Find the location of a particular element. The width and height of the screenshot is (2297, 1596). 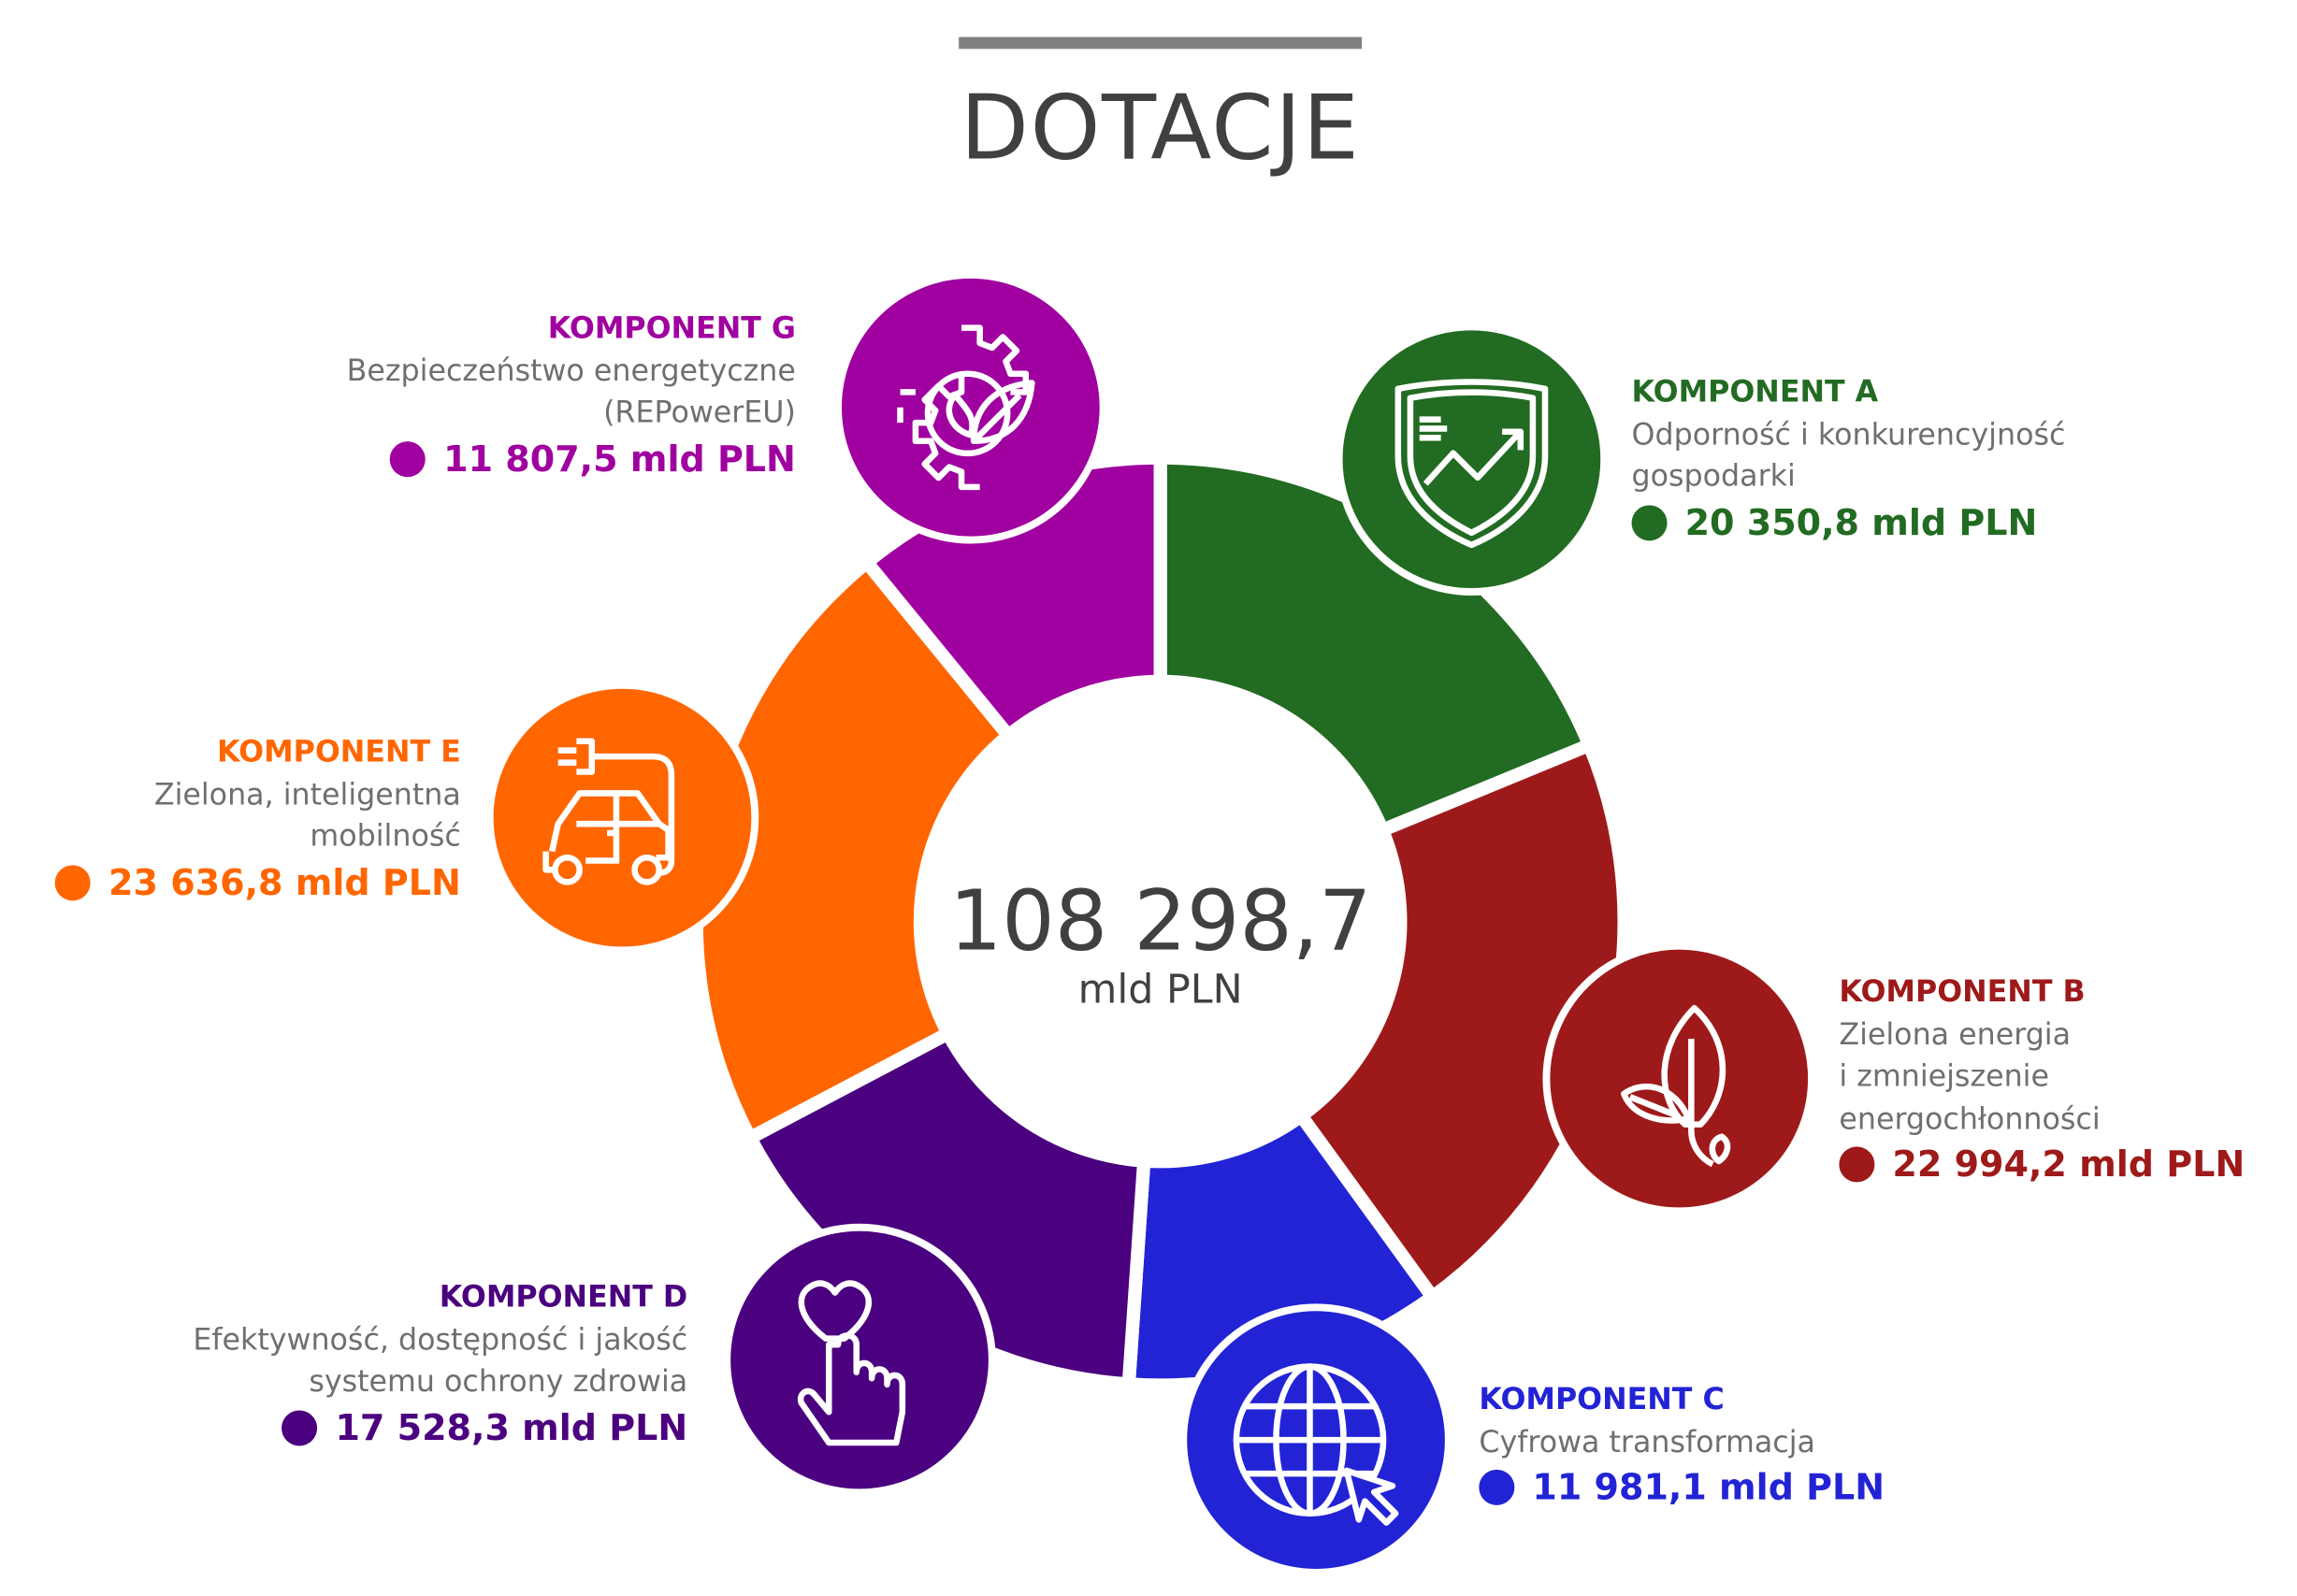

component-g-desc-1: Bezpieczeństwo energetyczne is located at coordinates (571, 370).